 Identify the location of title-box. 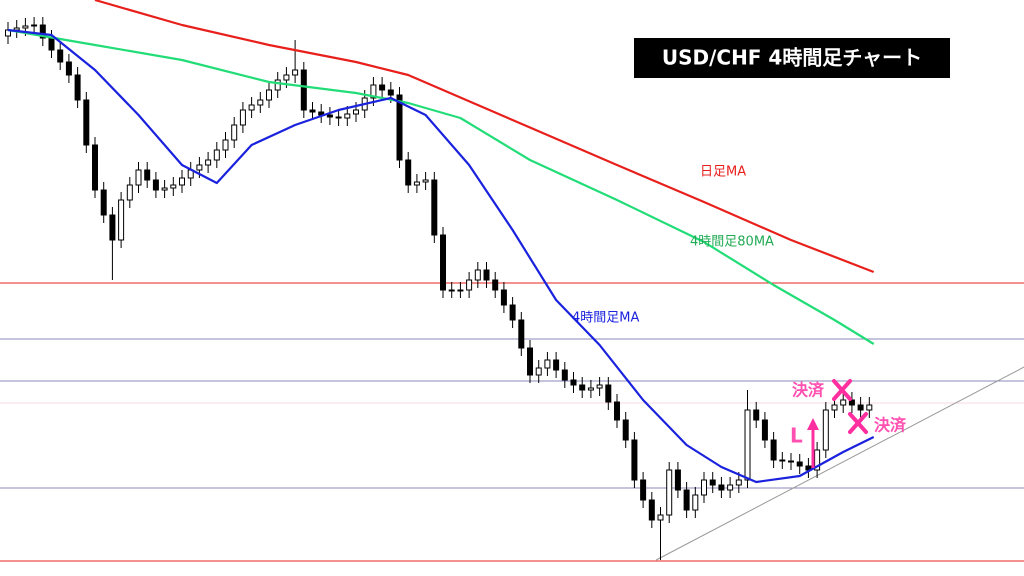
(792, 58).